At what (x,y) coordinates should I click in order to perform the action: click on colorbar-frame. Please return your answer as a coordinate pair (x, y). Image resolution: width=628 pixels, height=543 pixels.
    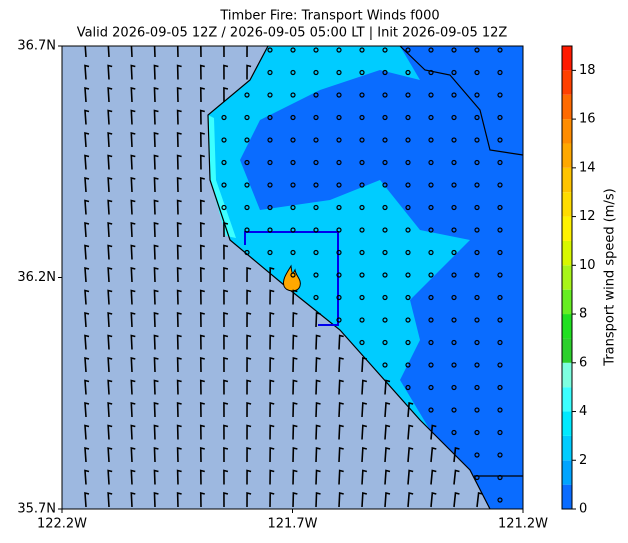
    Looking at the image, I should click on (567, 277).